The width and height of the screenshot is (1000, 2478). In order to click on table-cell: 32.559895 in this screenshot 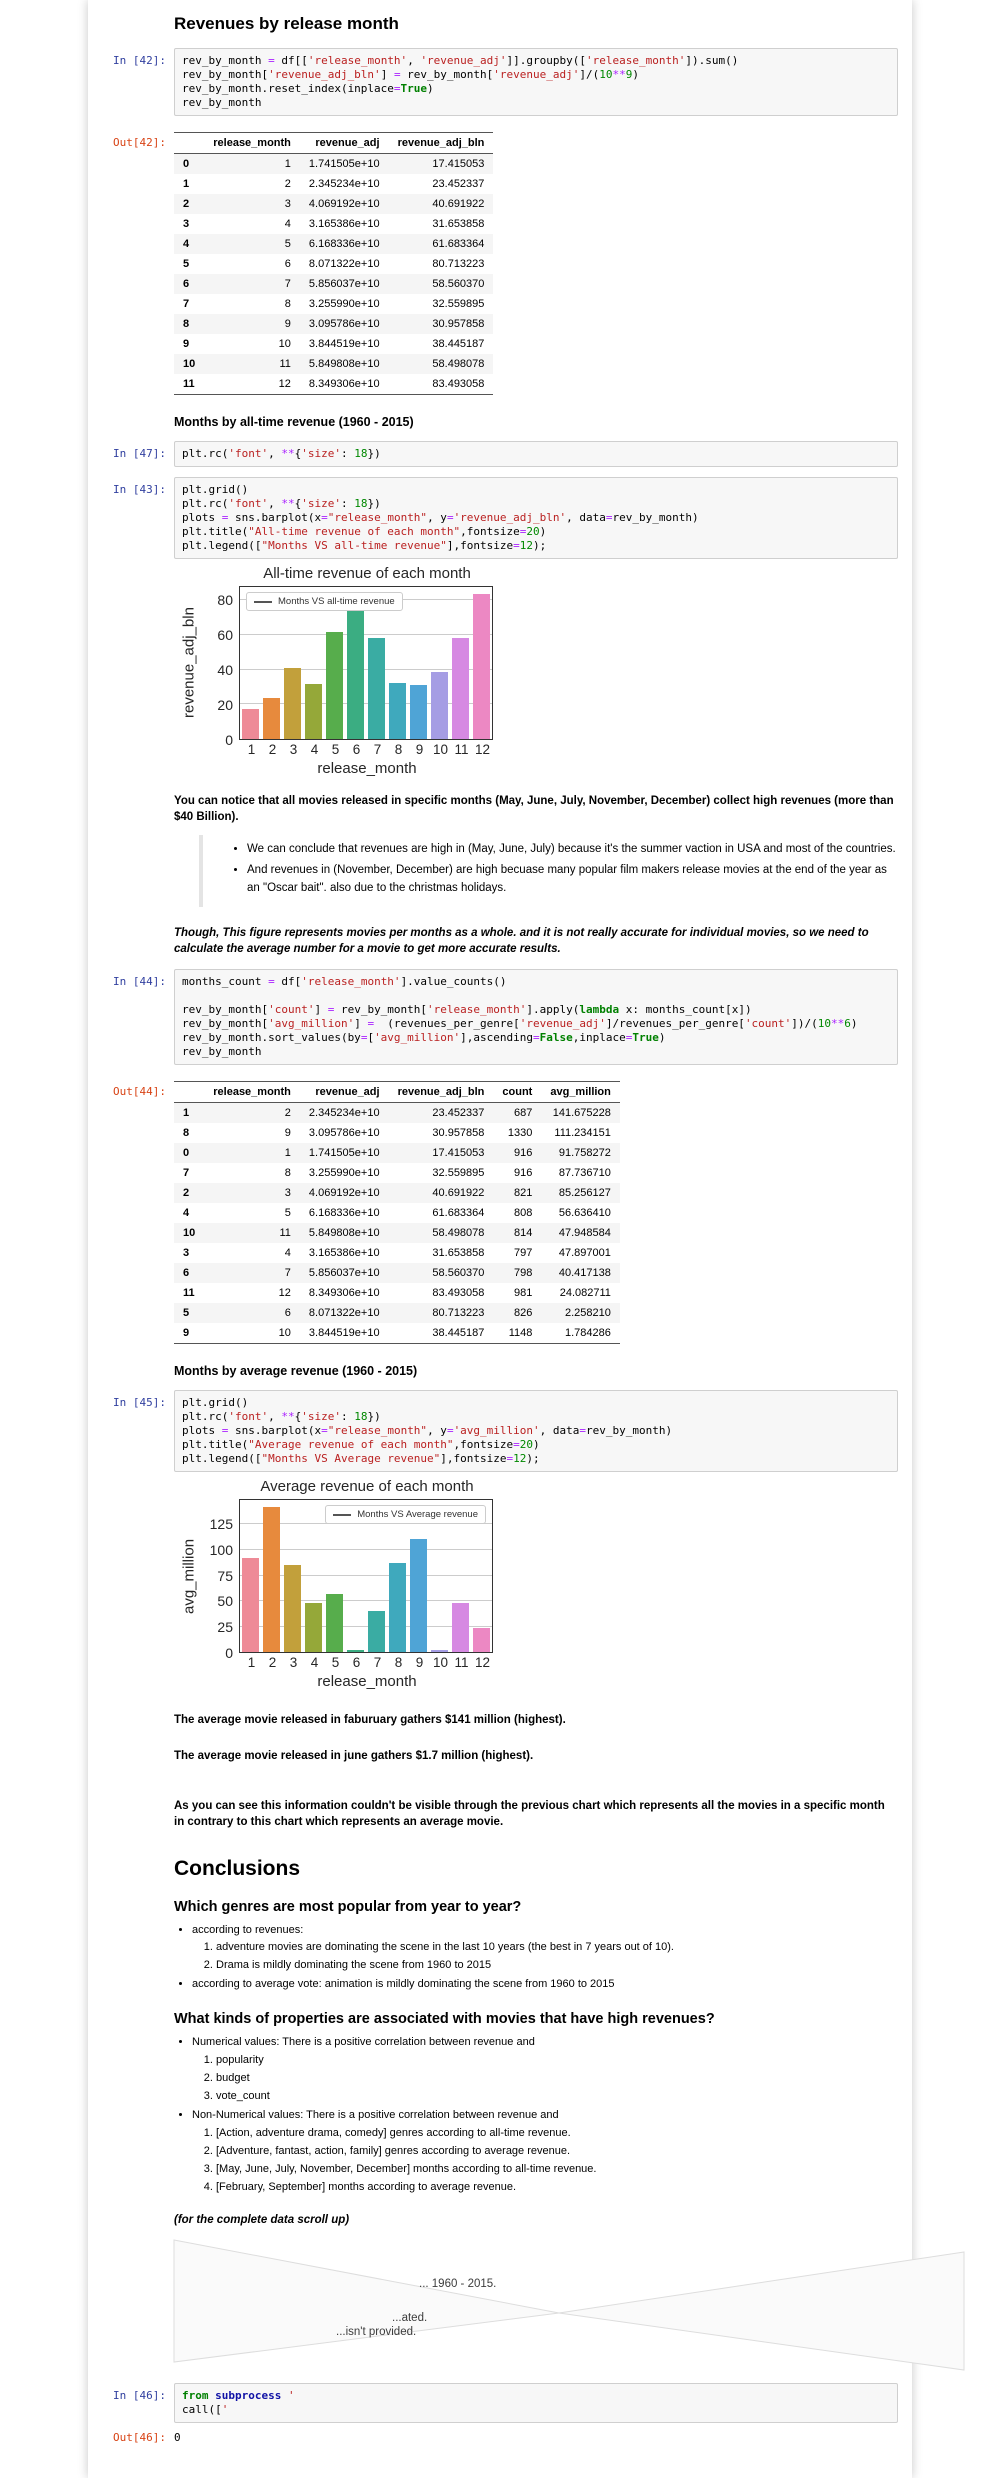, I will do `click(458, 304)`.